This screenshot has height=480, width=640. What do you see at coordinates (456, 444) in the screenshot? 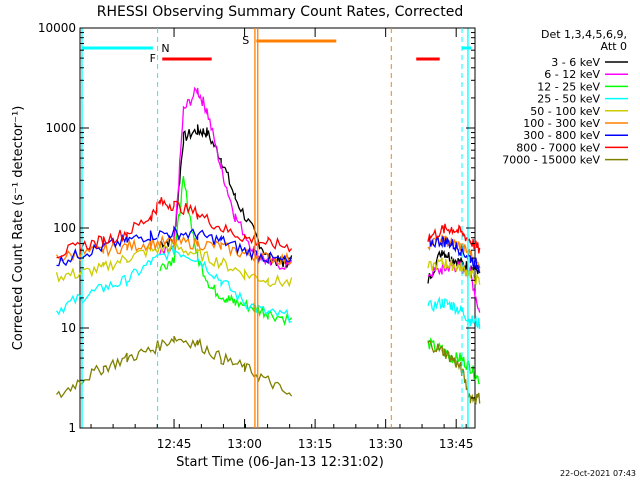
I see `x-tick-label: 13:45` at bounding box center [456, 444].